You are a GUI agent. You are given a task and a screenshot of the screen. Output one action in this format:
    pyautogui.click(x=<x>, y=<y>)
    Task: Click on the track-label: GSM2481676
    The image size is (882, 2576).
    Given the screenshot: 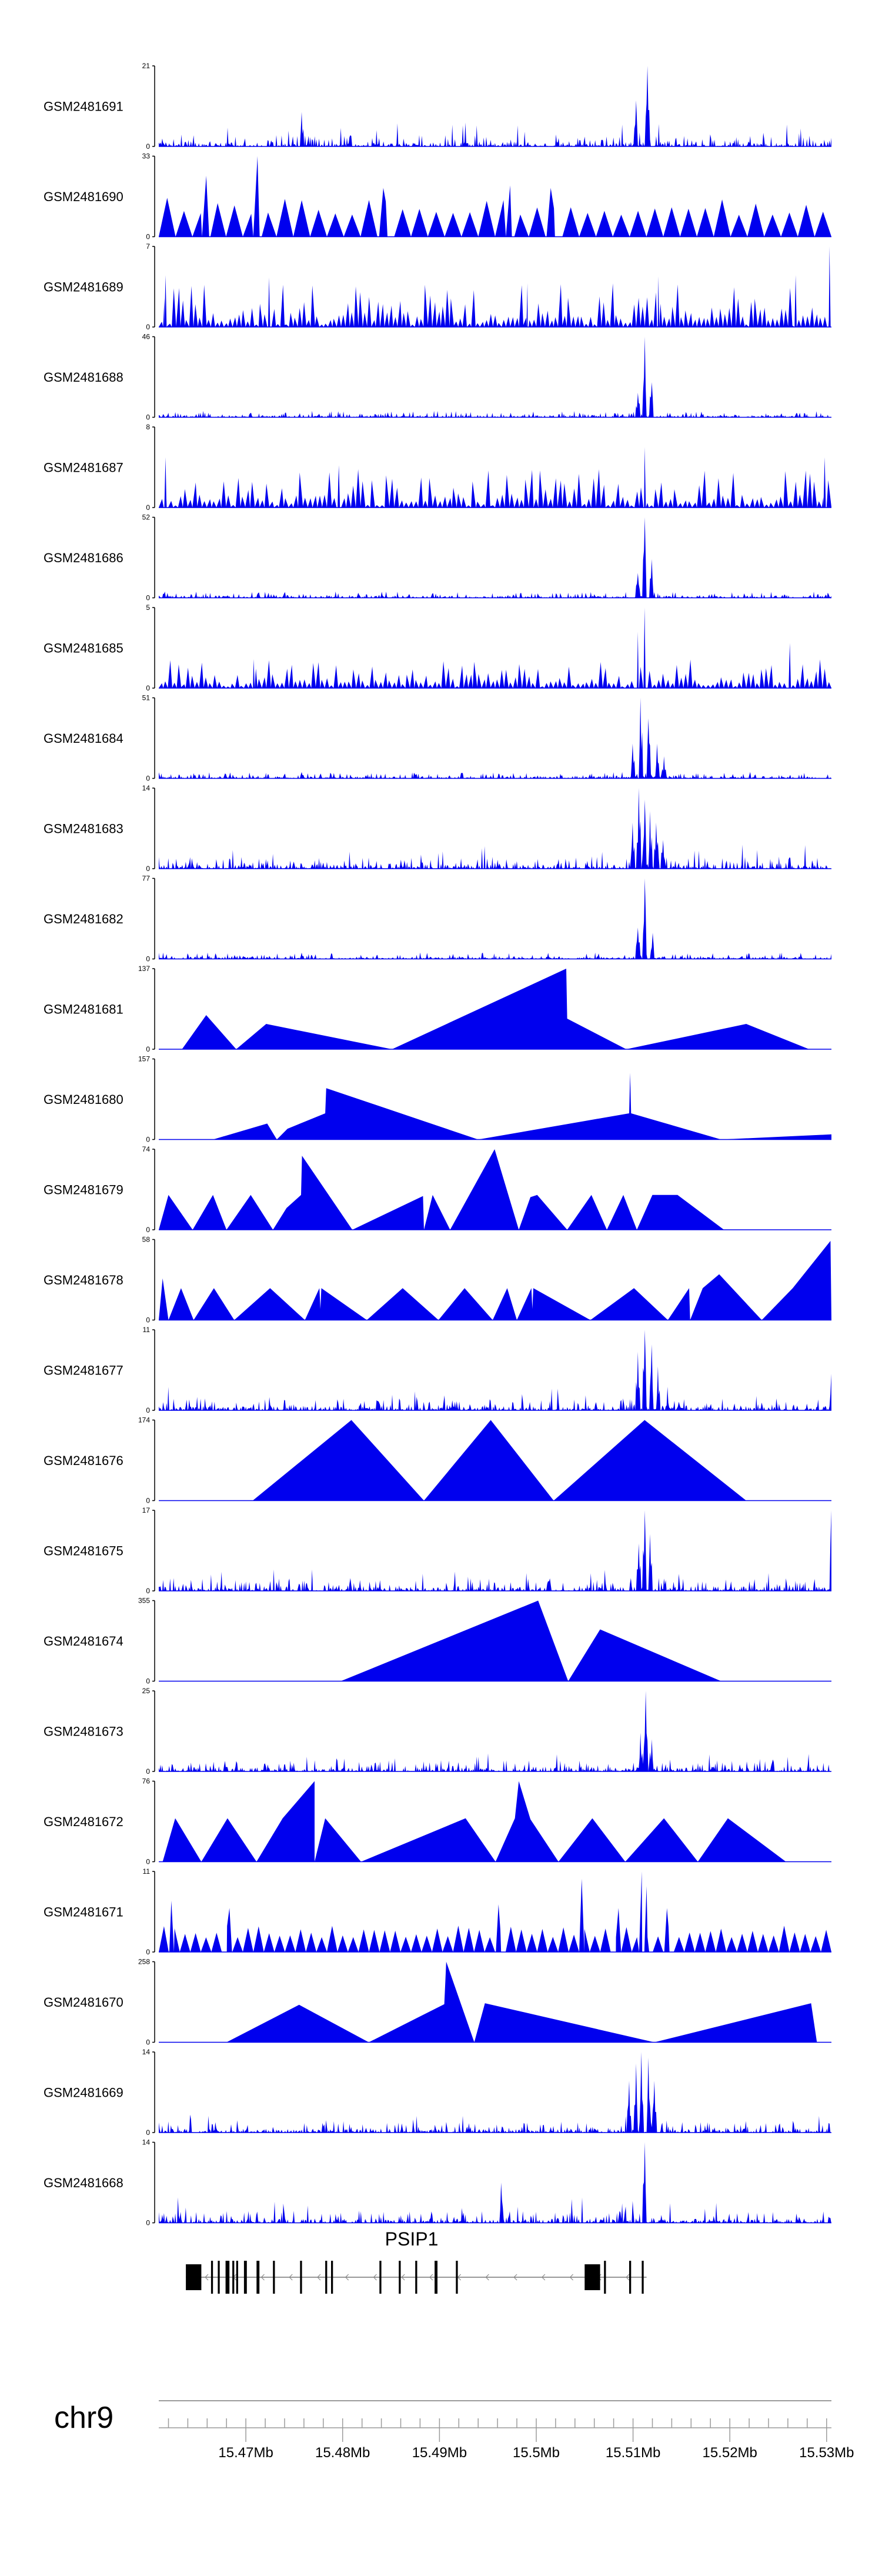 What is the action you would take?
    pyautogui.click(x=83, y=1460)
    